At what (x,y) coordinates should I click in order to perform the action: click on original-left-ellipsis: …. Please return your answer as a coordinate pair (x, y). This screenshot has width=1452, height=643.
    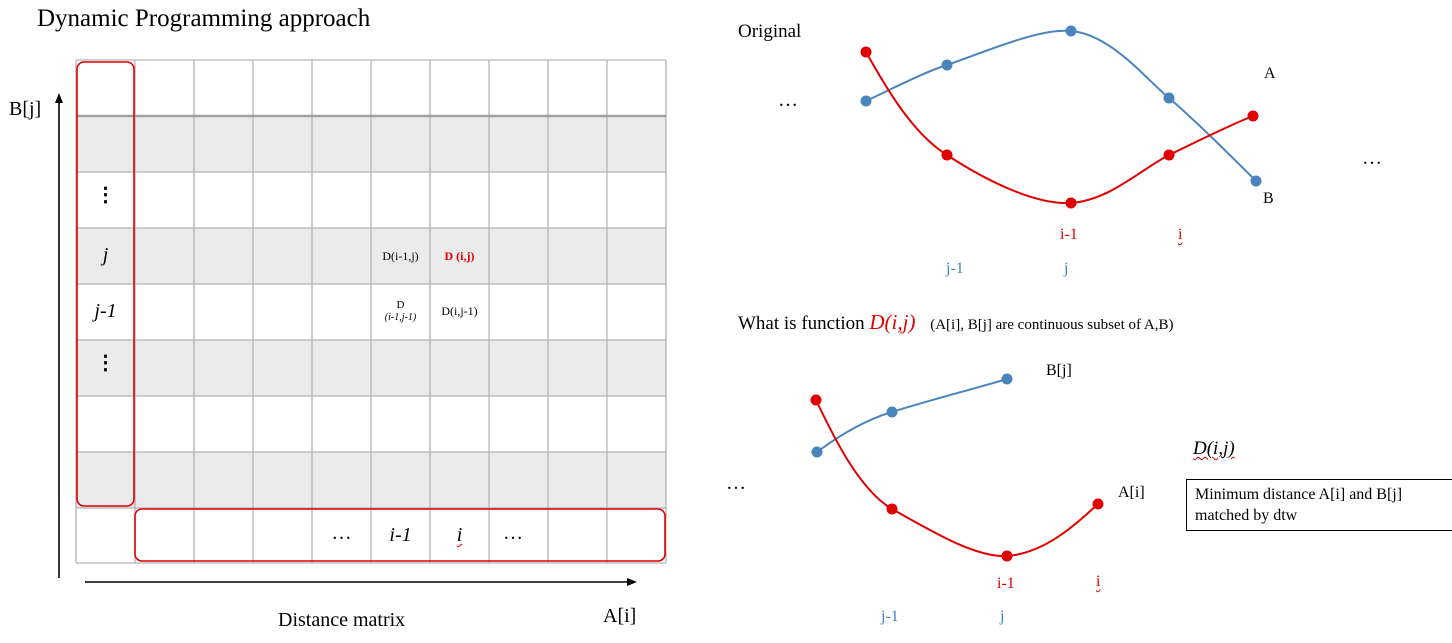
    Looking at the image, I should click on (788, 100).